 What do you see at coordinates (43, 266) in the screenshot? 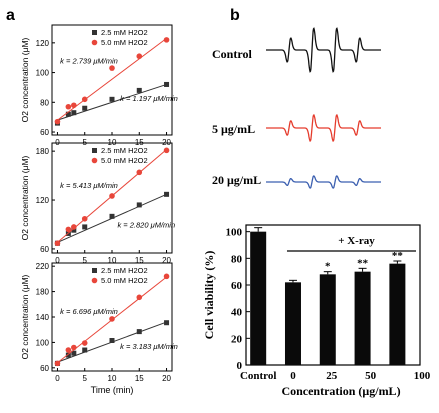
I see `y-tick-label: 220` at bounding box center [43, 266].